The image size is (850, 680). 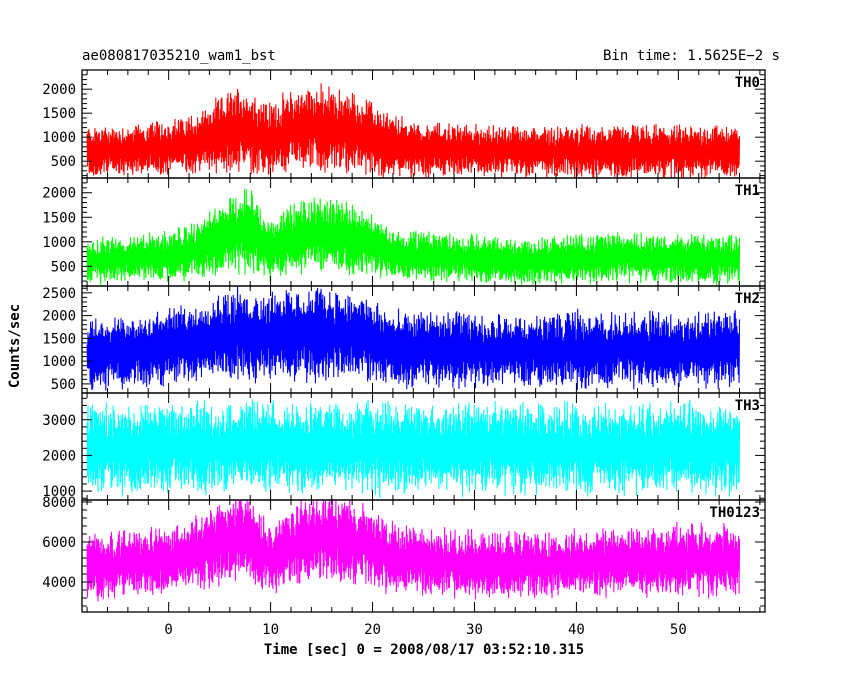 I want to click on series-th0123-trace, so click(x=413, y=551).